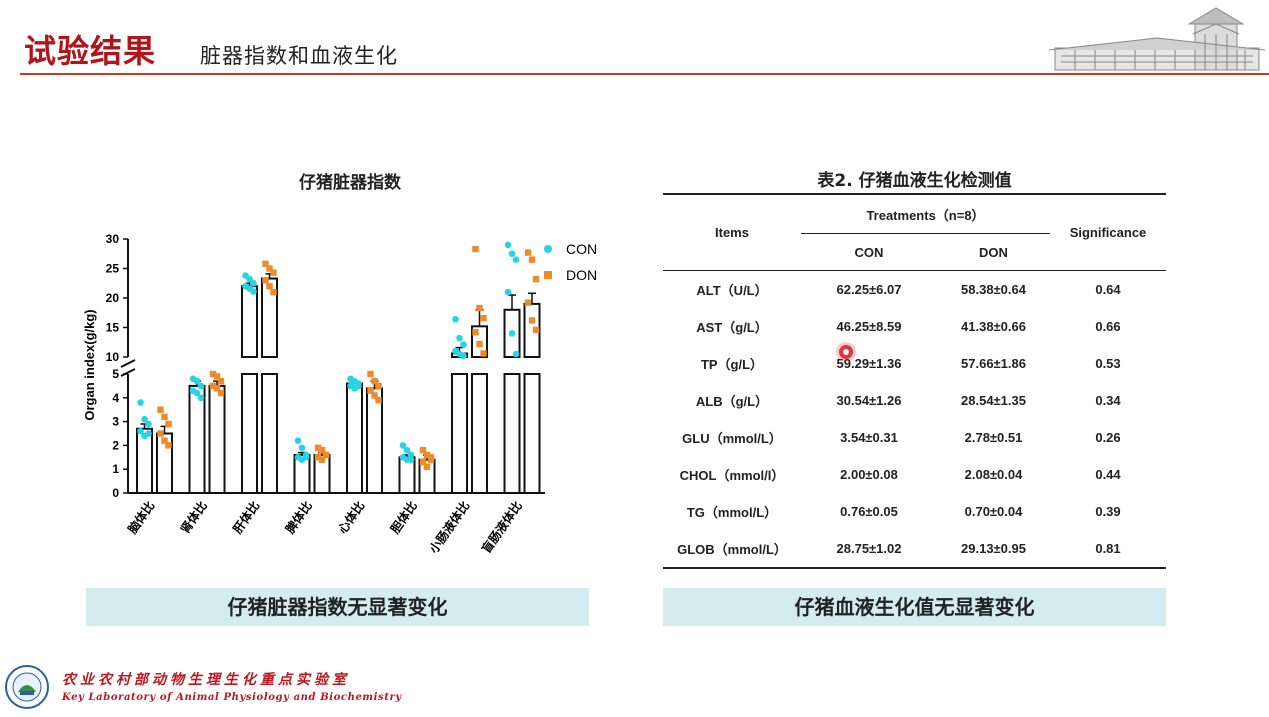 The height and width of the screenshot is (717, 1269). What do you see at coordinates (403, 517) in the screenshot?
I see `x-tick-label: 胆体比` at bounding box center [403, 517].